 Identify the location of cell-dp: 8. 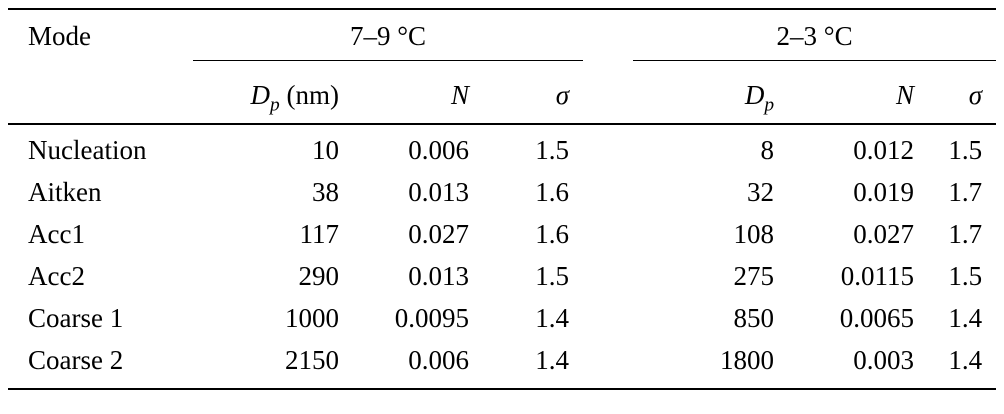
(767, 150).